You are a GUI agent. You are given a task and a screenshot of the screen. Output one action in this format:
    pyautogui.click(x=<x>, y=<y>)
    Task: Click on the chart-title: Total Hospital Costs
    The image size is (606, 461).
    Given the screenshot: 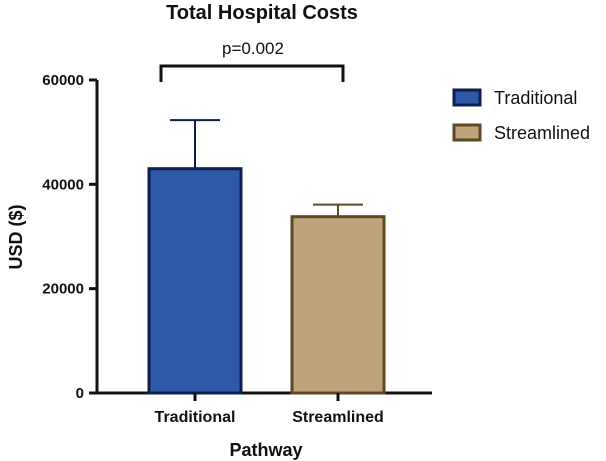 What is the action you would take?
    pyautogui.click(x=262, y=13)
    